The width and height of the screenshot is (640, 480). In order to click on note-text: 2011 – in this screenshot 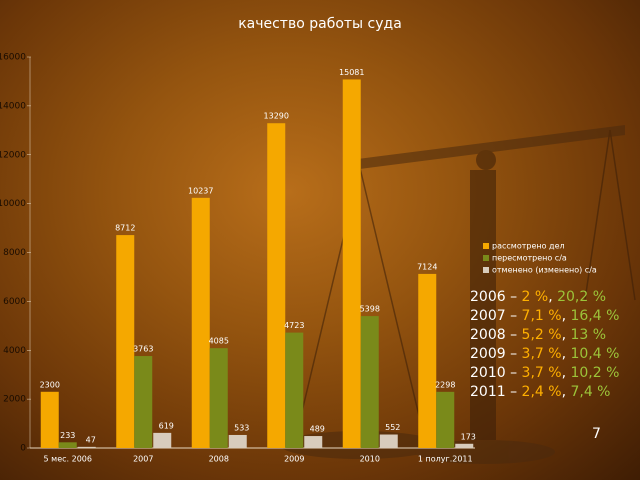, I will do `click(496, 392)`.